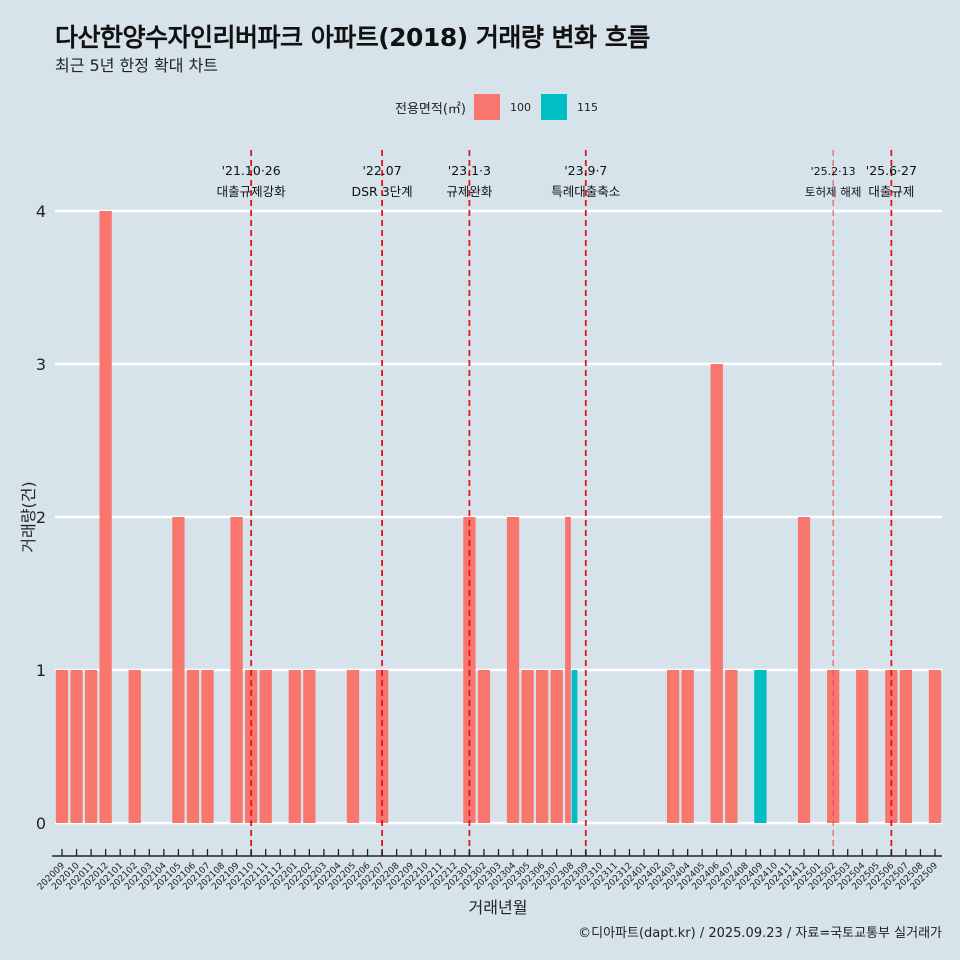 The width and height of the screenshot is (960, 960). What do you see at coordinates (891, 191) in the screenshot?
I see `event-label-202506: 대출규제` at bounding box center [891, 191].